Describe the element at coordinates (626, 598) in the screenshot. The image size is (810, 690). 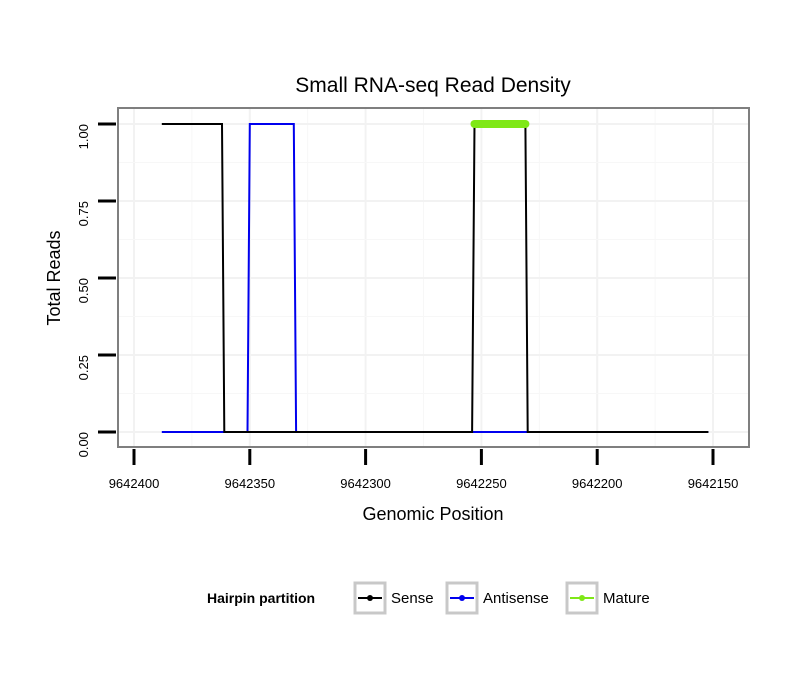
I see `legend-label: Mature` at that location.